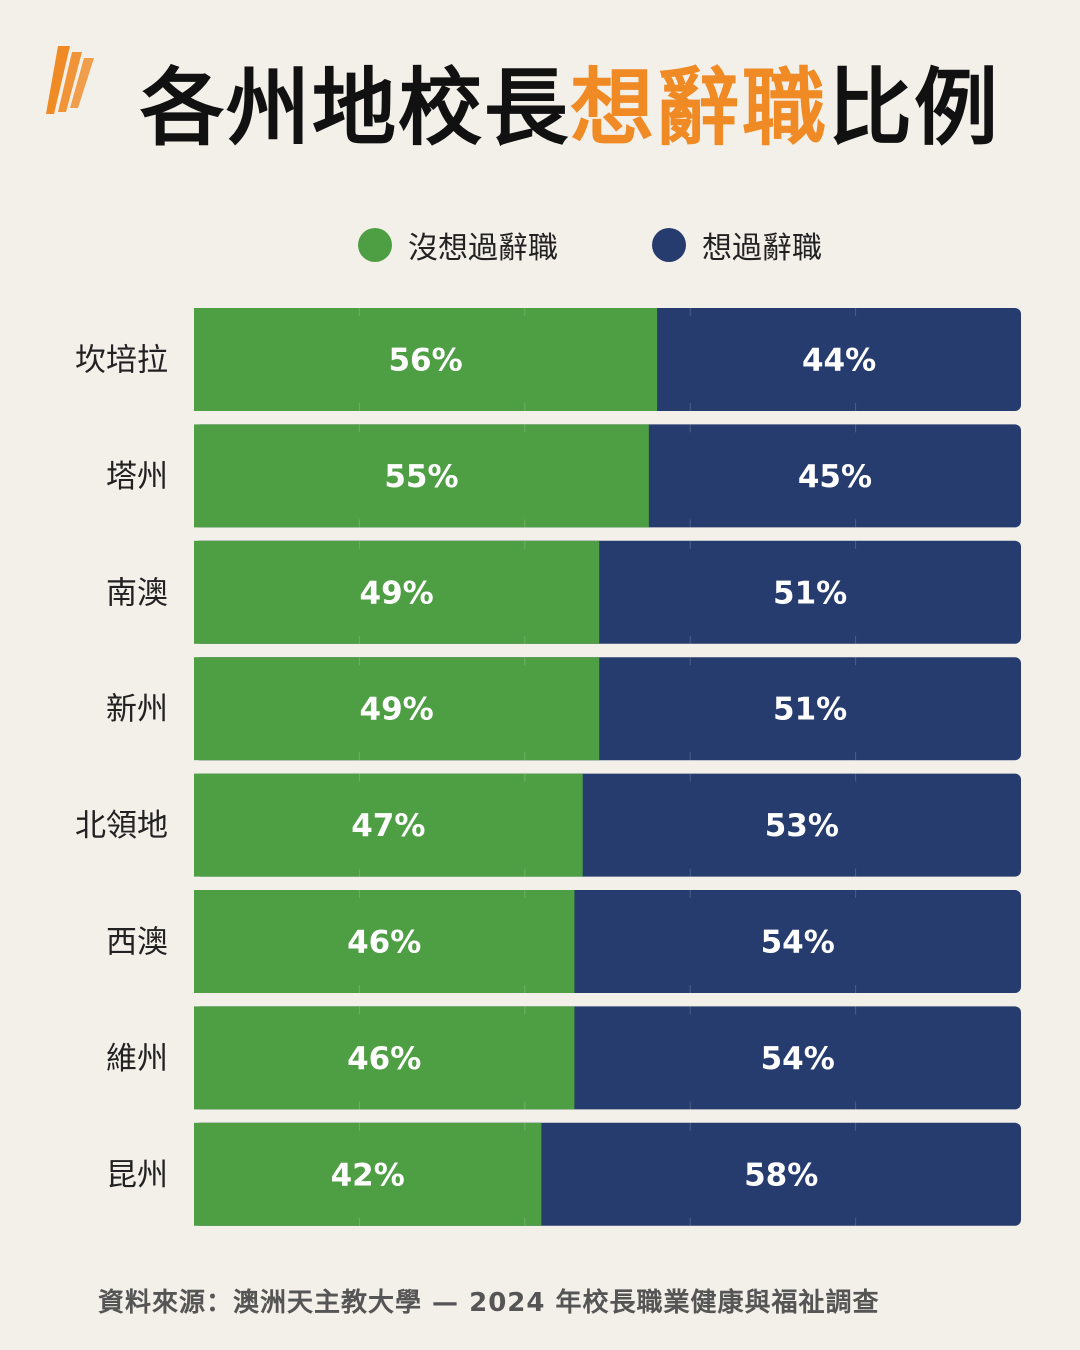  I want to click on chart-legend: 沒想過辭職 想過辭職, so click(540, 245).